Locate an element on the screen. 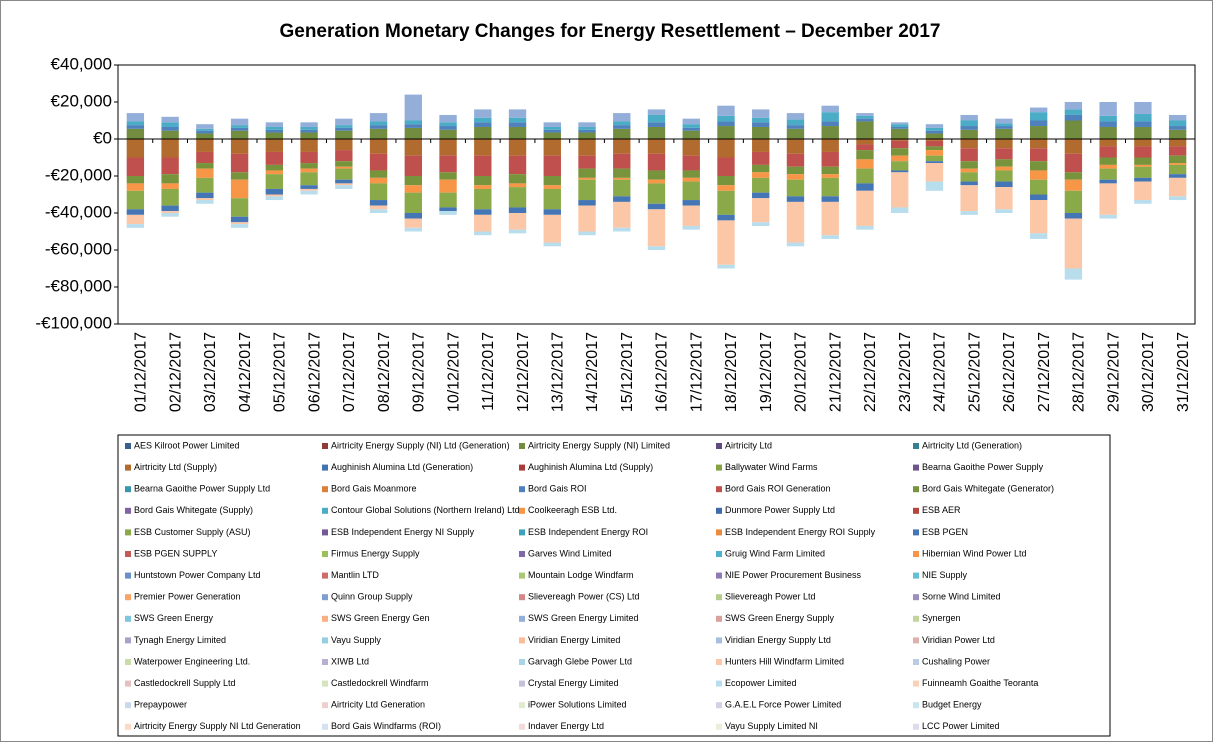 The image size is (1213, 747). x-tick-label: 16/12/2017 is located at coordinates (662, 372).